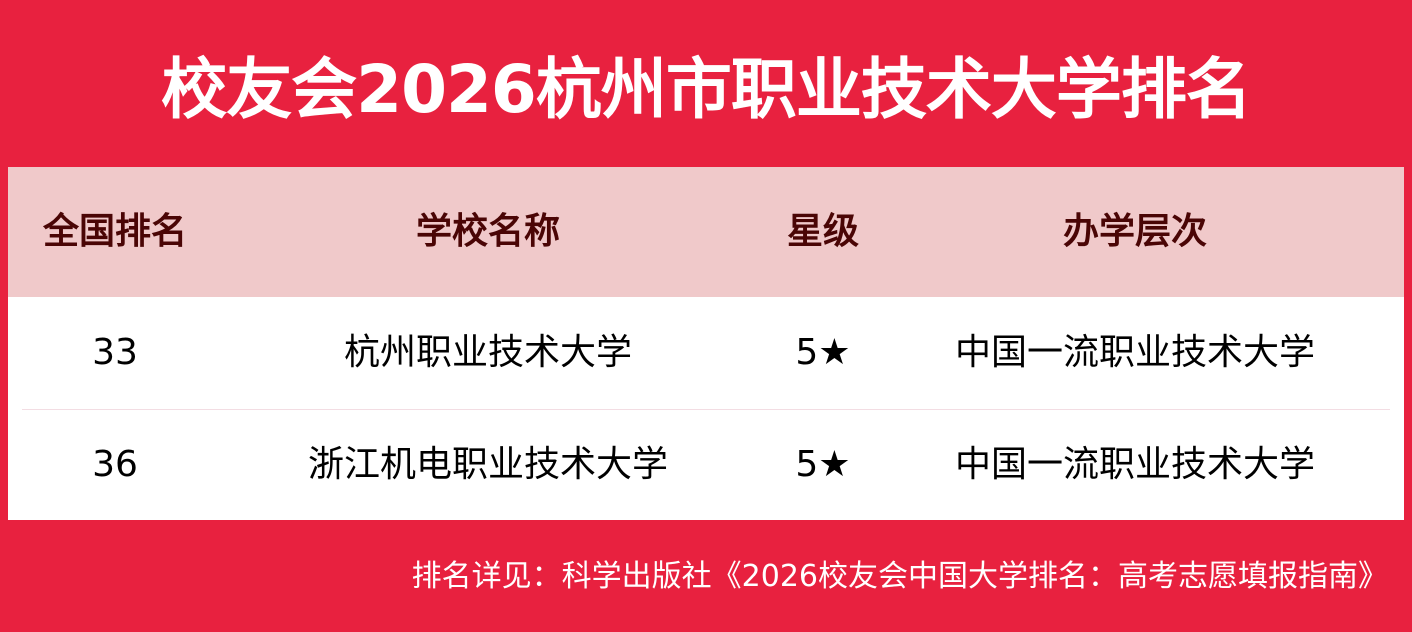 Image resolution: width=1412 pixels, height=632 pixels. Describe the element at coordinates (115, 352) in the screenshot. I see `rank-cell: 33` at that location.